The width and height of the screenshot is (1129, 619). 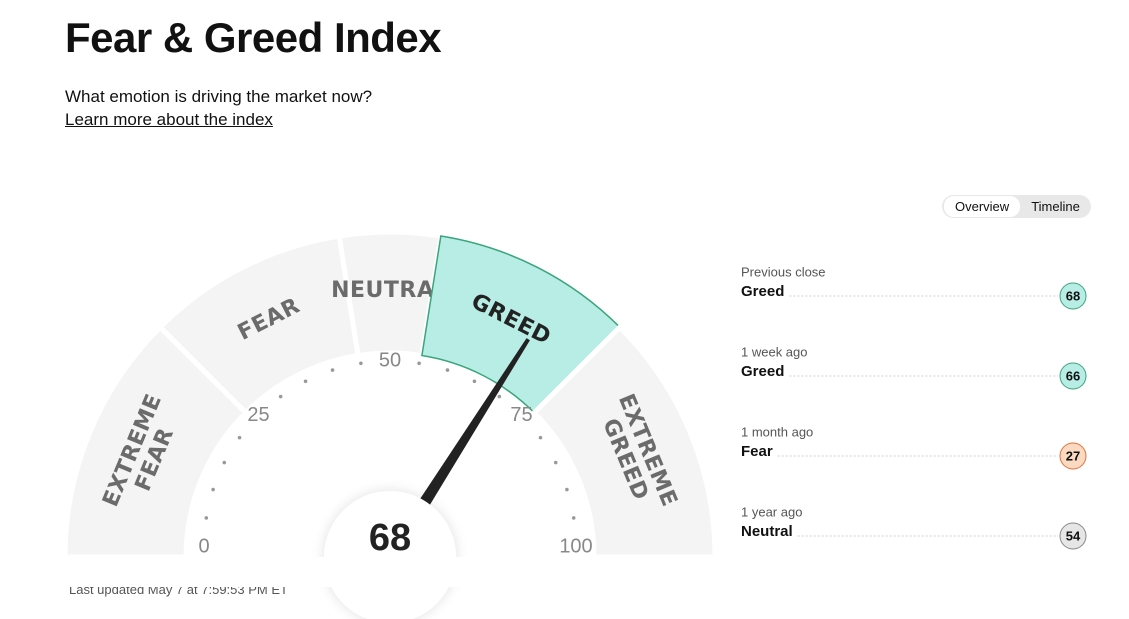 What do you see at coordinates (774, 351) in the screenshot?
I see `history-period: 1 week ago` at bounding box center [774, 351].